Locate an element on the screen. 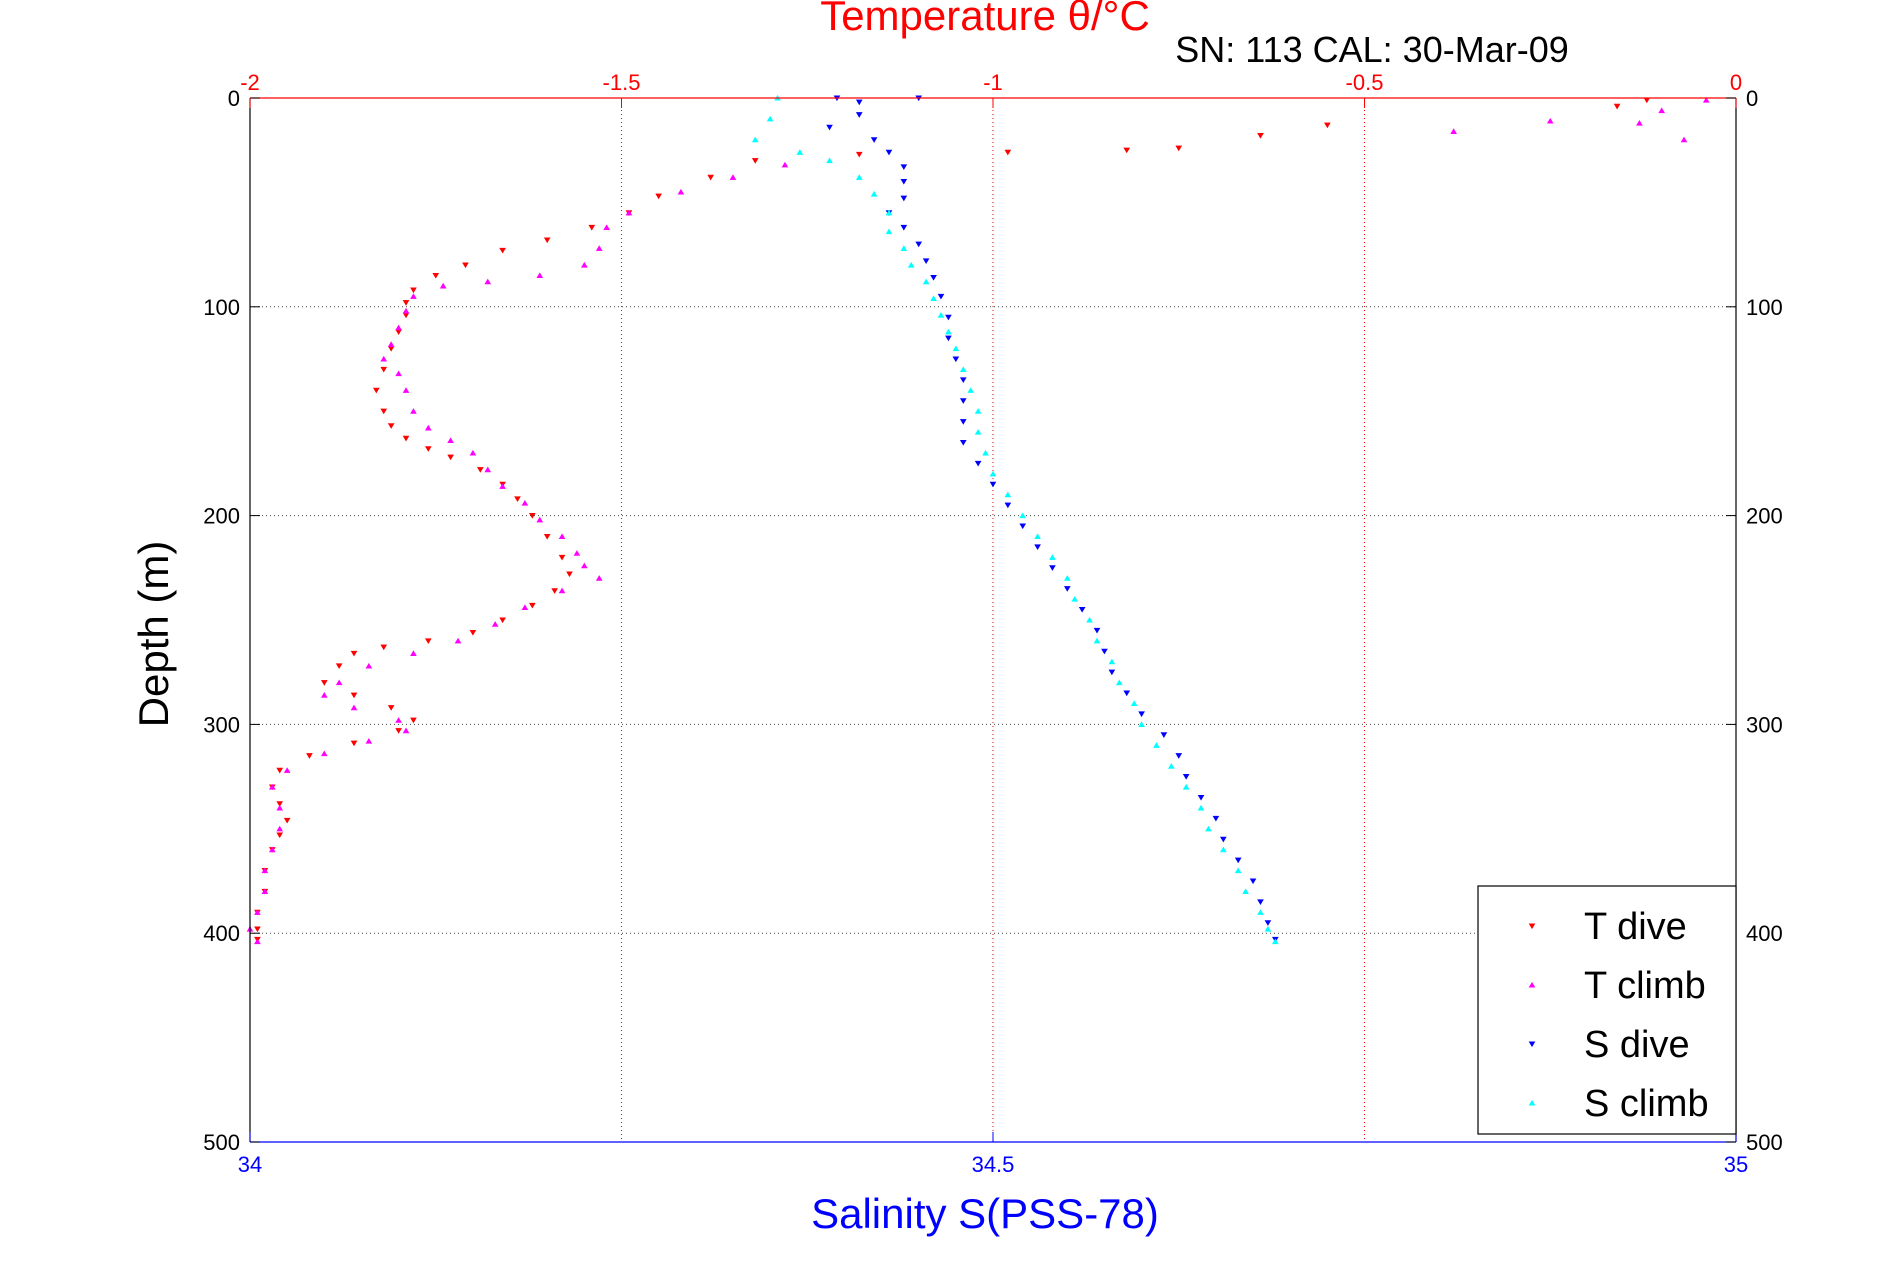  top-tick-label: -2 is located at coordinates (250, 82).